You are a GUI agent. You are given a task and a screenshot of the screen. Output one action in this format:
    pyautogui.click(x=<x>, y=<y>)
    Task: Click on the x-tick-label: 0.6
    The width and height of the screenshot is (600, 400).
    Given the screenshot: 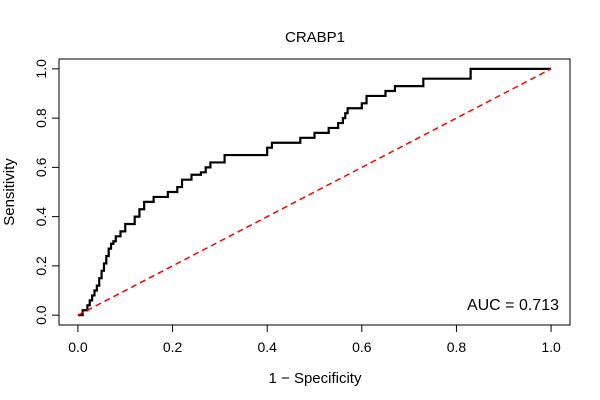 What is the action you would take?
    pyautogui.click(x=362, y=347)
    